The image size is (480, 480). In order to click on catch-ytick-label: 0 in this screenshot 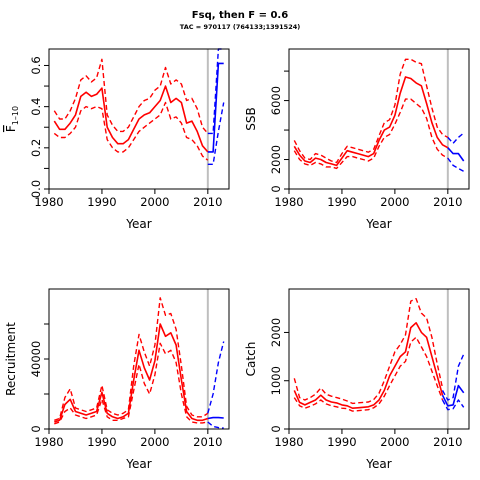, I will do `click(276, 428)`.